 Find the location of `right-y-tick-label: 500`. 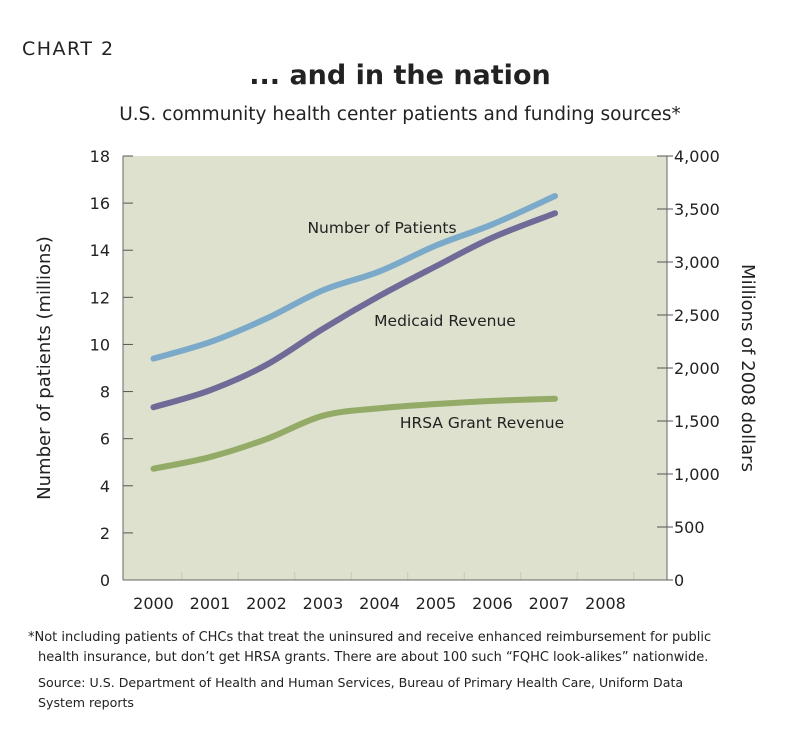

right-y-tick-label: 500 is located at coordinates (689, 527).